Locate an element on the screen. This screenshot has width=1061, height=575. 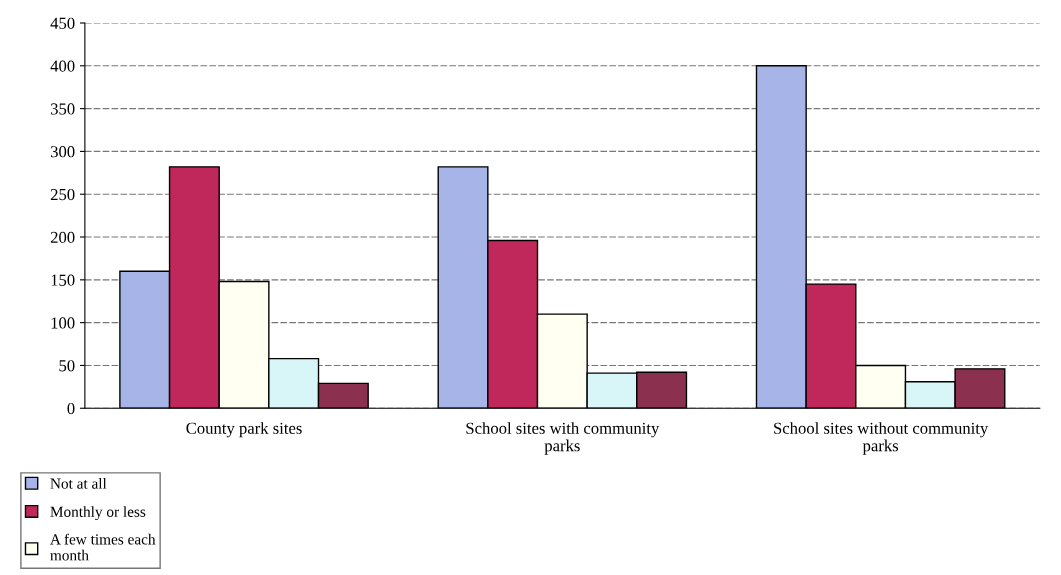
y-tick-label: 50 is located at coordinates (67, 366).